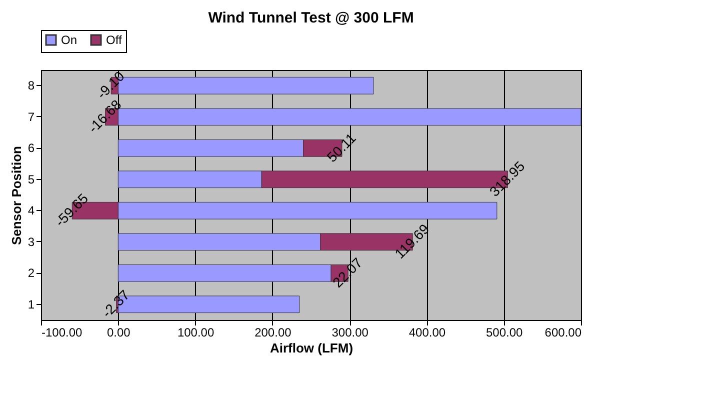 The width and height of the screenshot is (707, 410). Describe the element at coordinates (195, 333) in the screenshot. I see `x-tick-label: 100.00` at that location.